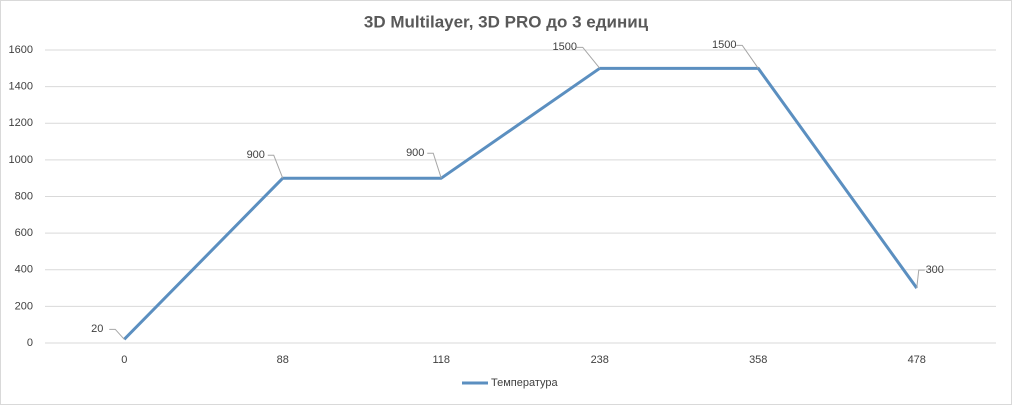 The image size is (1012, 405). I want to click on y-tick-label: 1600, so click(21, 50).